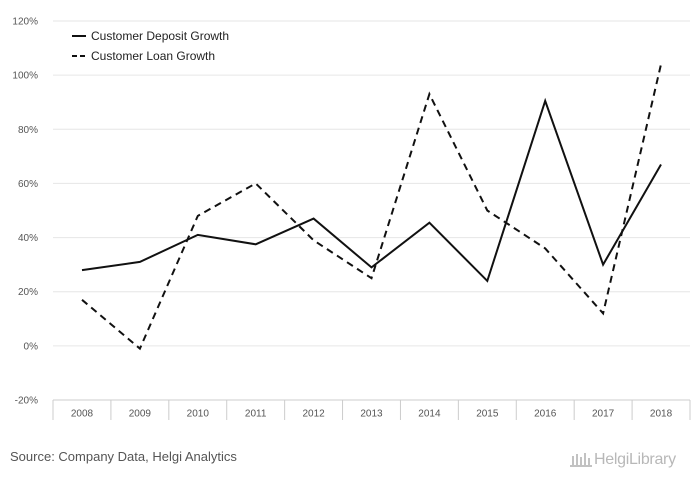 This screenshot has height=483, width=700. I want to click on y-tick-label: 60%, so click(28, 184).